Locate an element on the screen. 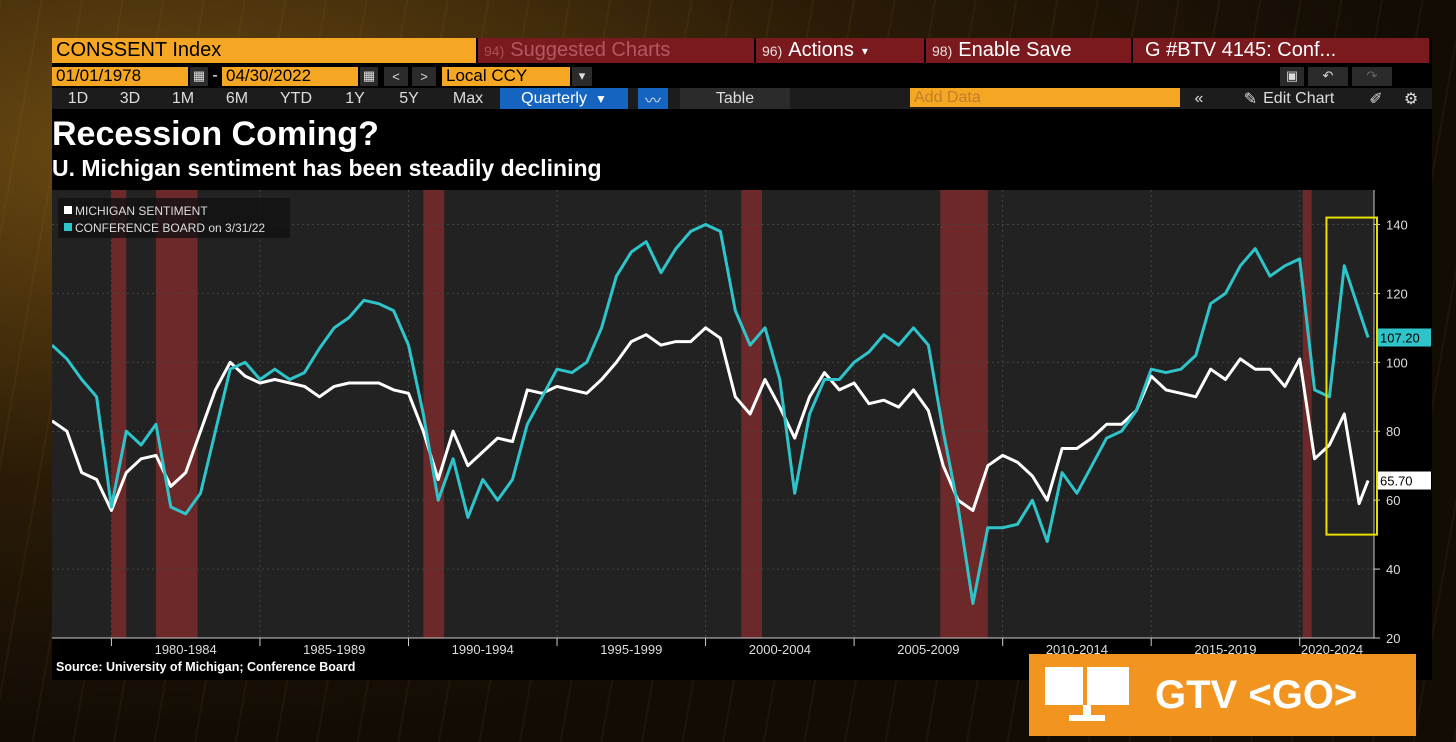  x-tick-label: 1995-1999 is located at coordinates (631, 649).